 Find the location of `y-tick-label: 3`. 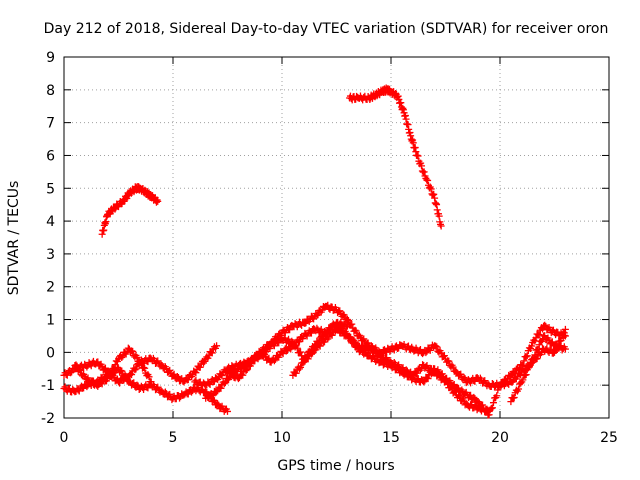

y-tick-label: 3 is located at coordinates (50, 255).